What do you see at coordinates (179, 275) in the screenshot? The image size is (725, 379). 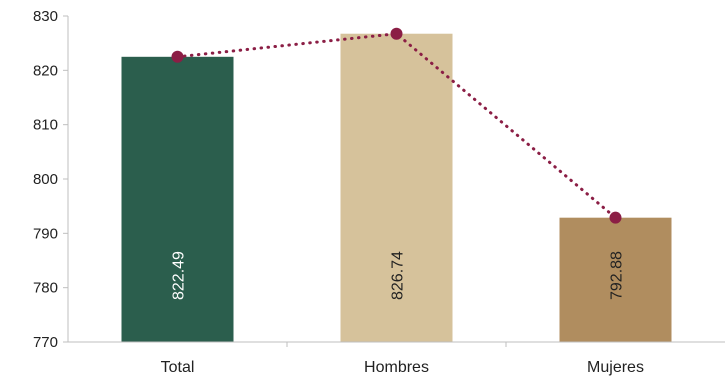 I see `data-label-total: 822.49` at bounding box center [179, 275].